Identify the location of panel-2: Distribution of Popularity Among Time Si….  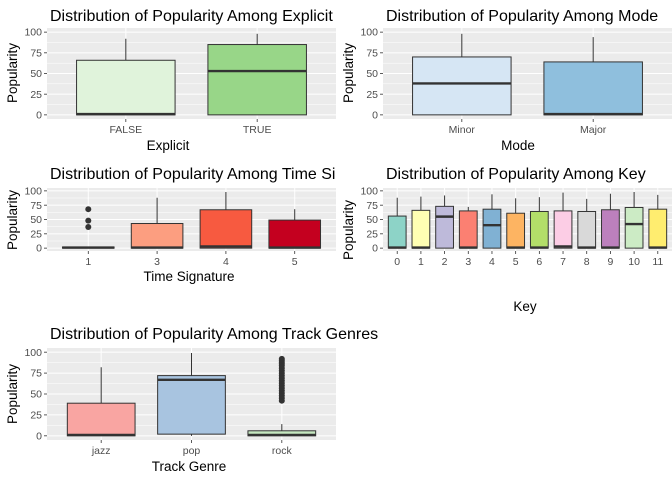
(197, 225).